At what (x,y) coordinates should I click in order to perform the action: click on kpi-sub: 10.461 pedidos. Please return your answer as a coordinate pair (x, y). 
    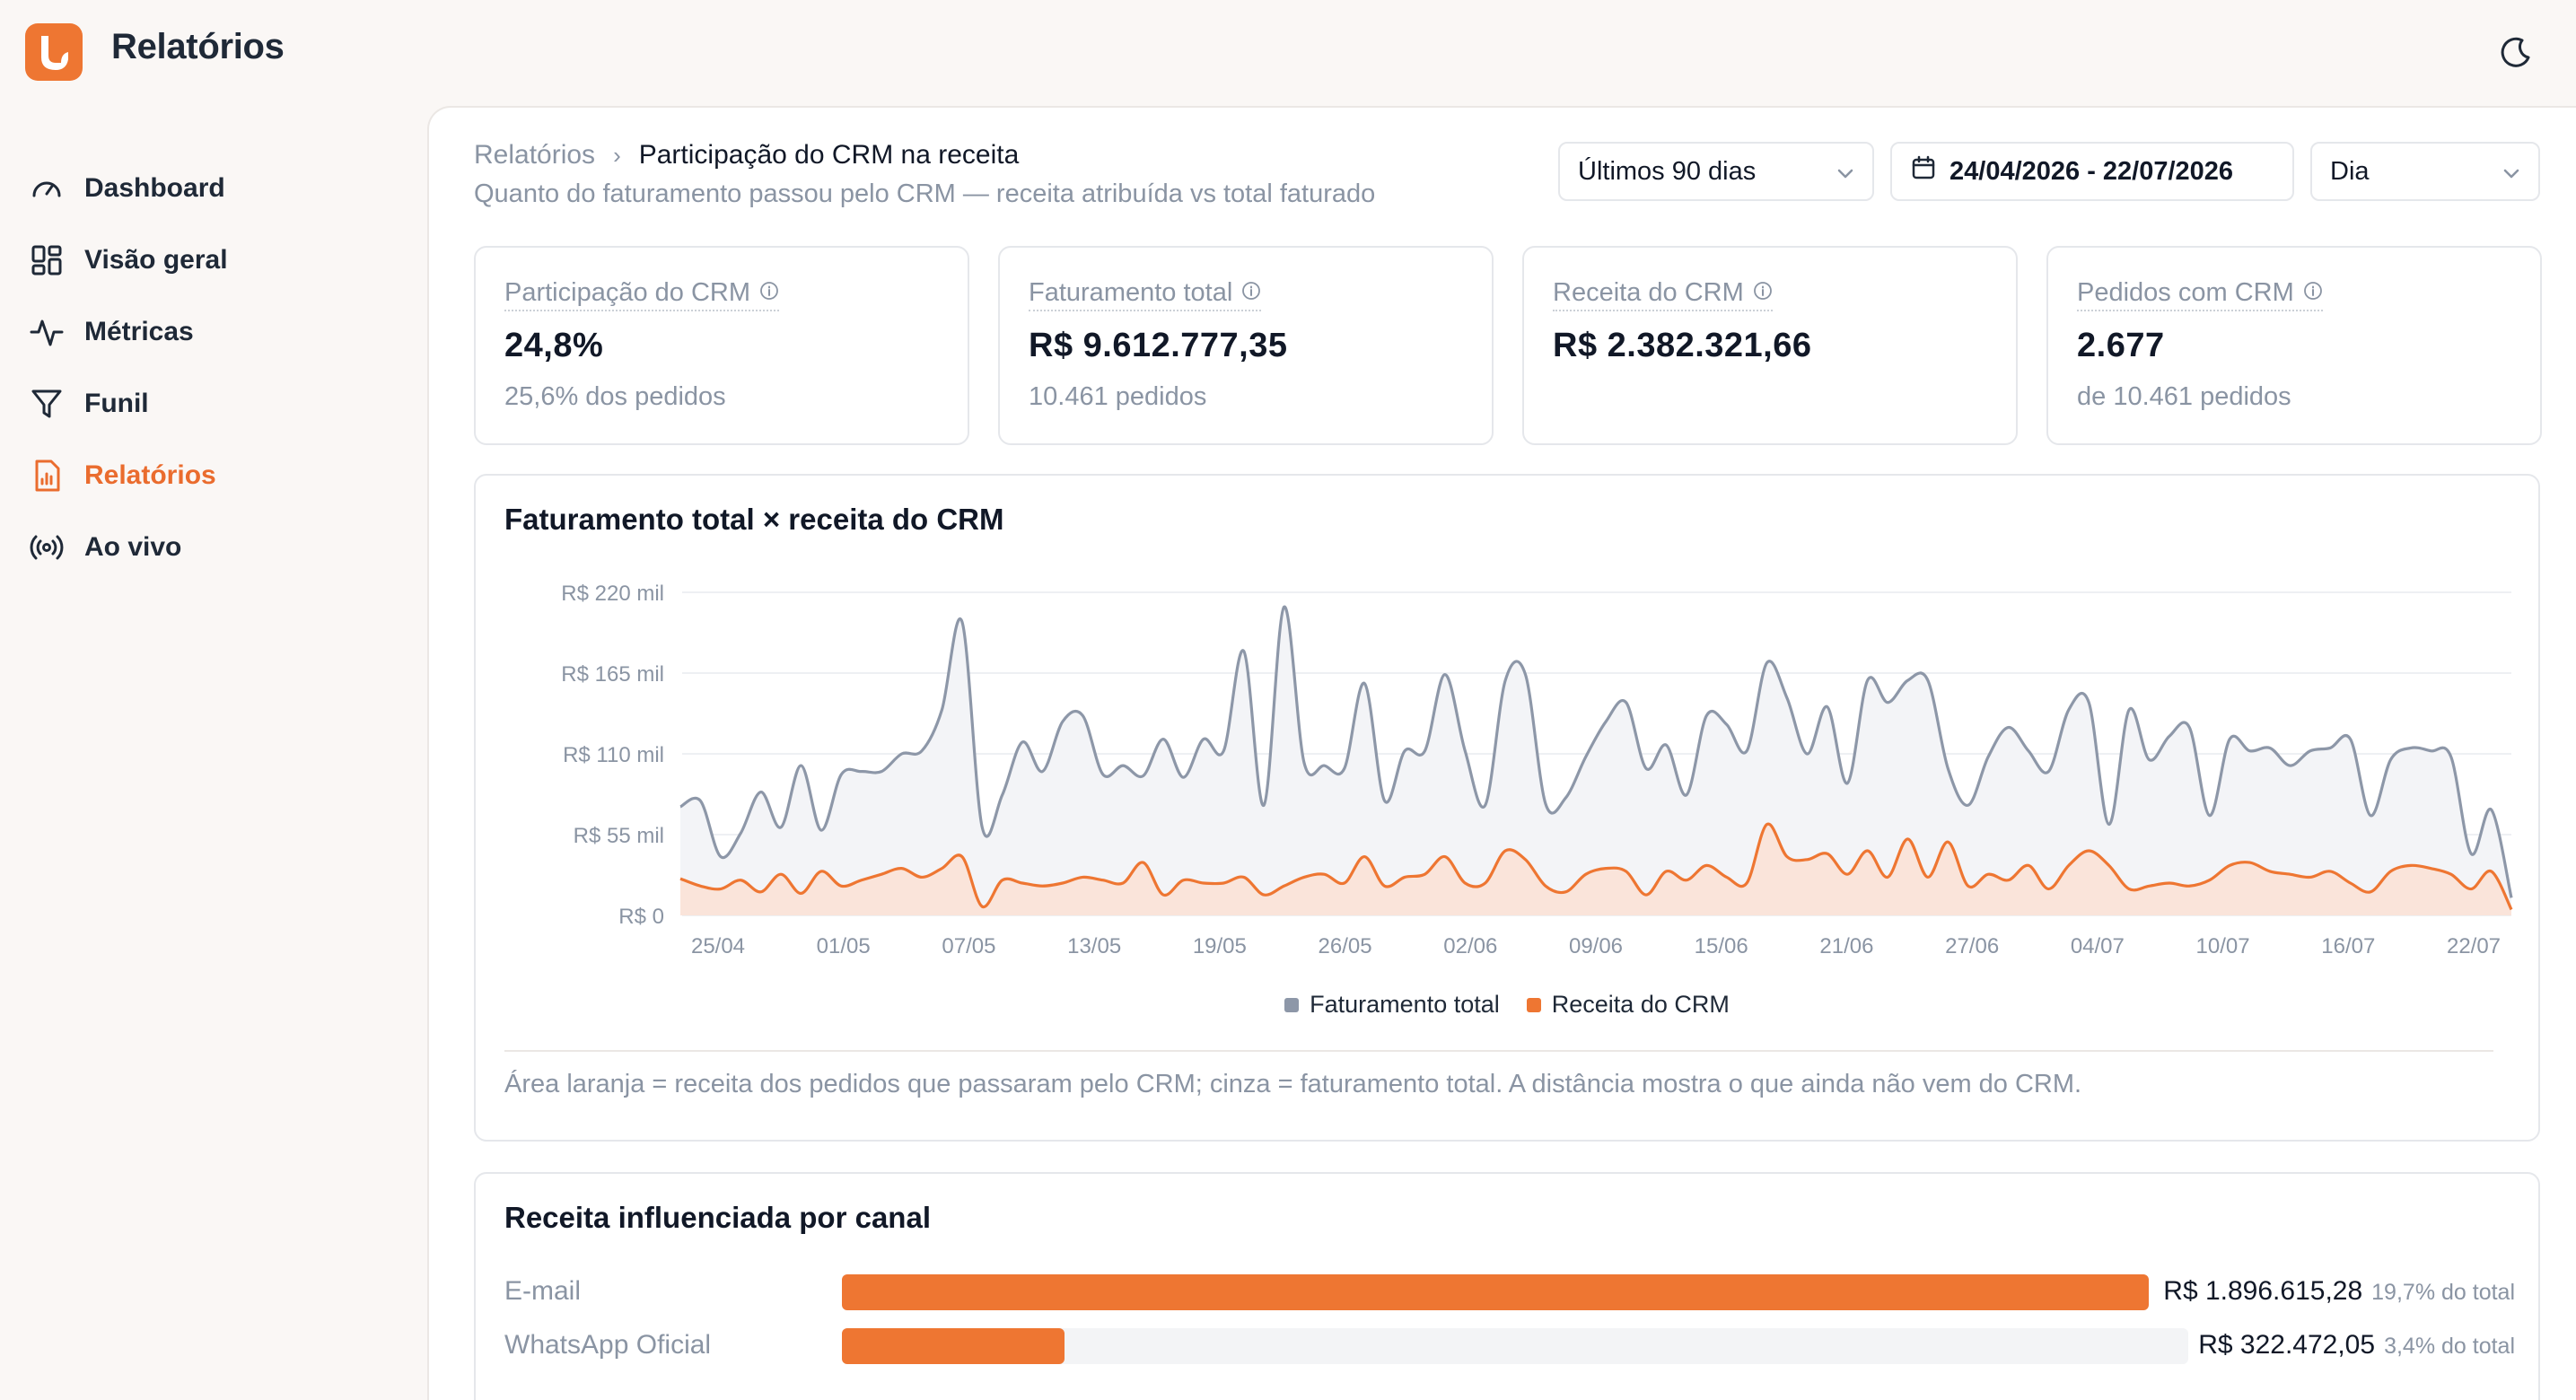
    Looking at the image, I should click on (1118, 397).